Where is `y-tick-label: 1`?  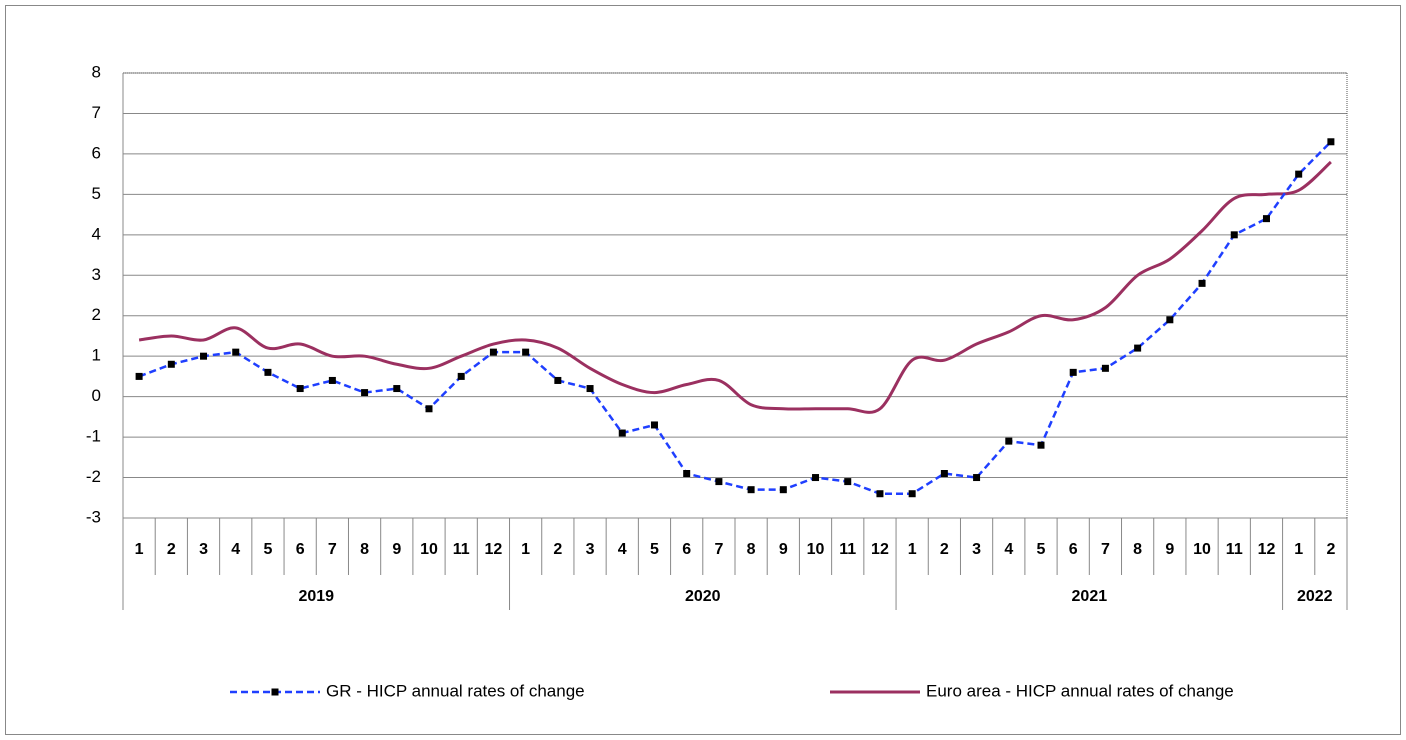
y-tick-label: 1 is located at coordinates (96, 355).